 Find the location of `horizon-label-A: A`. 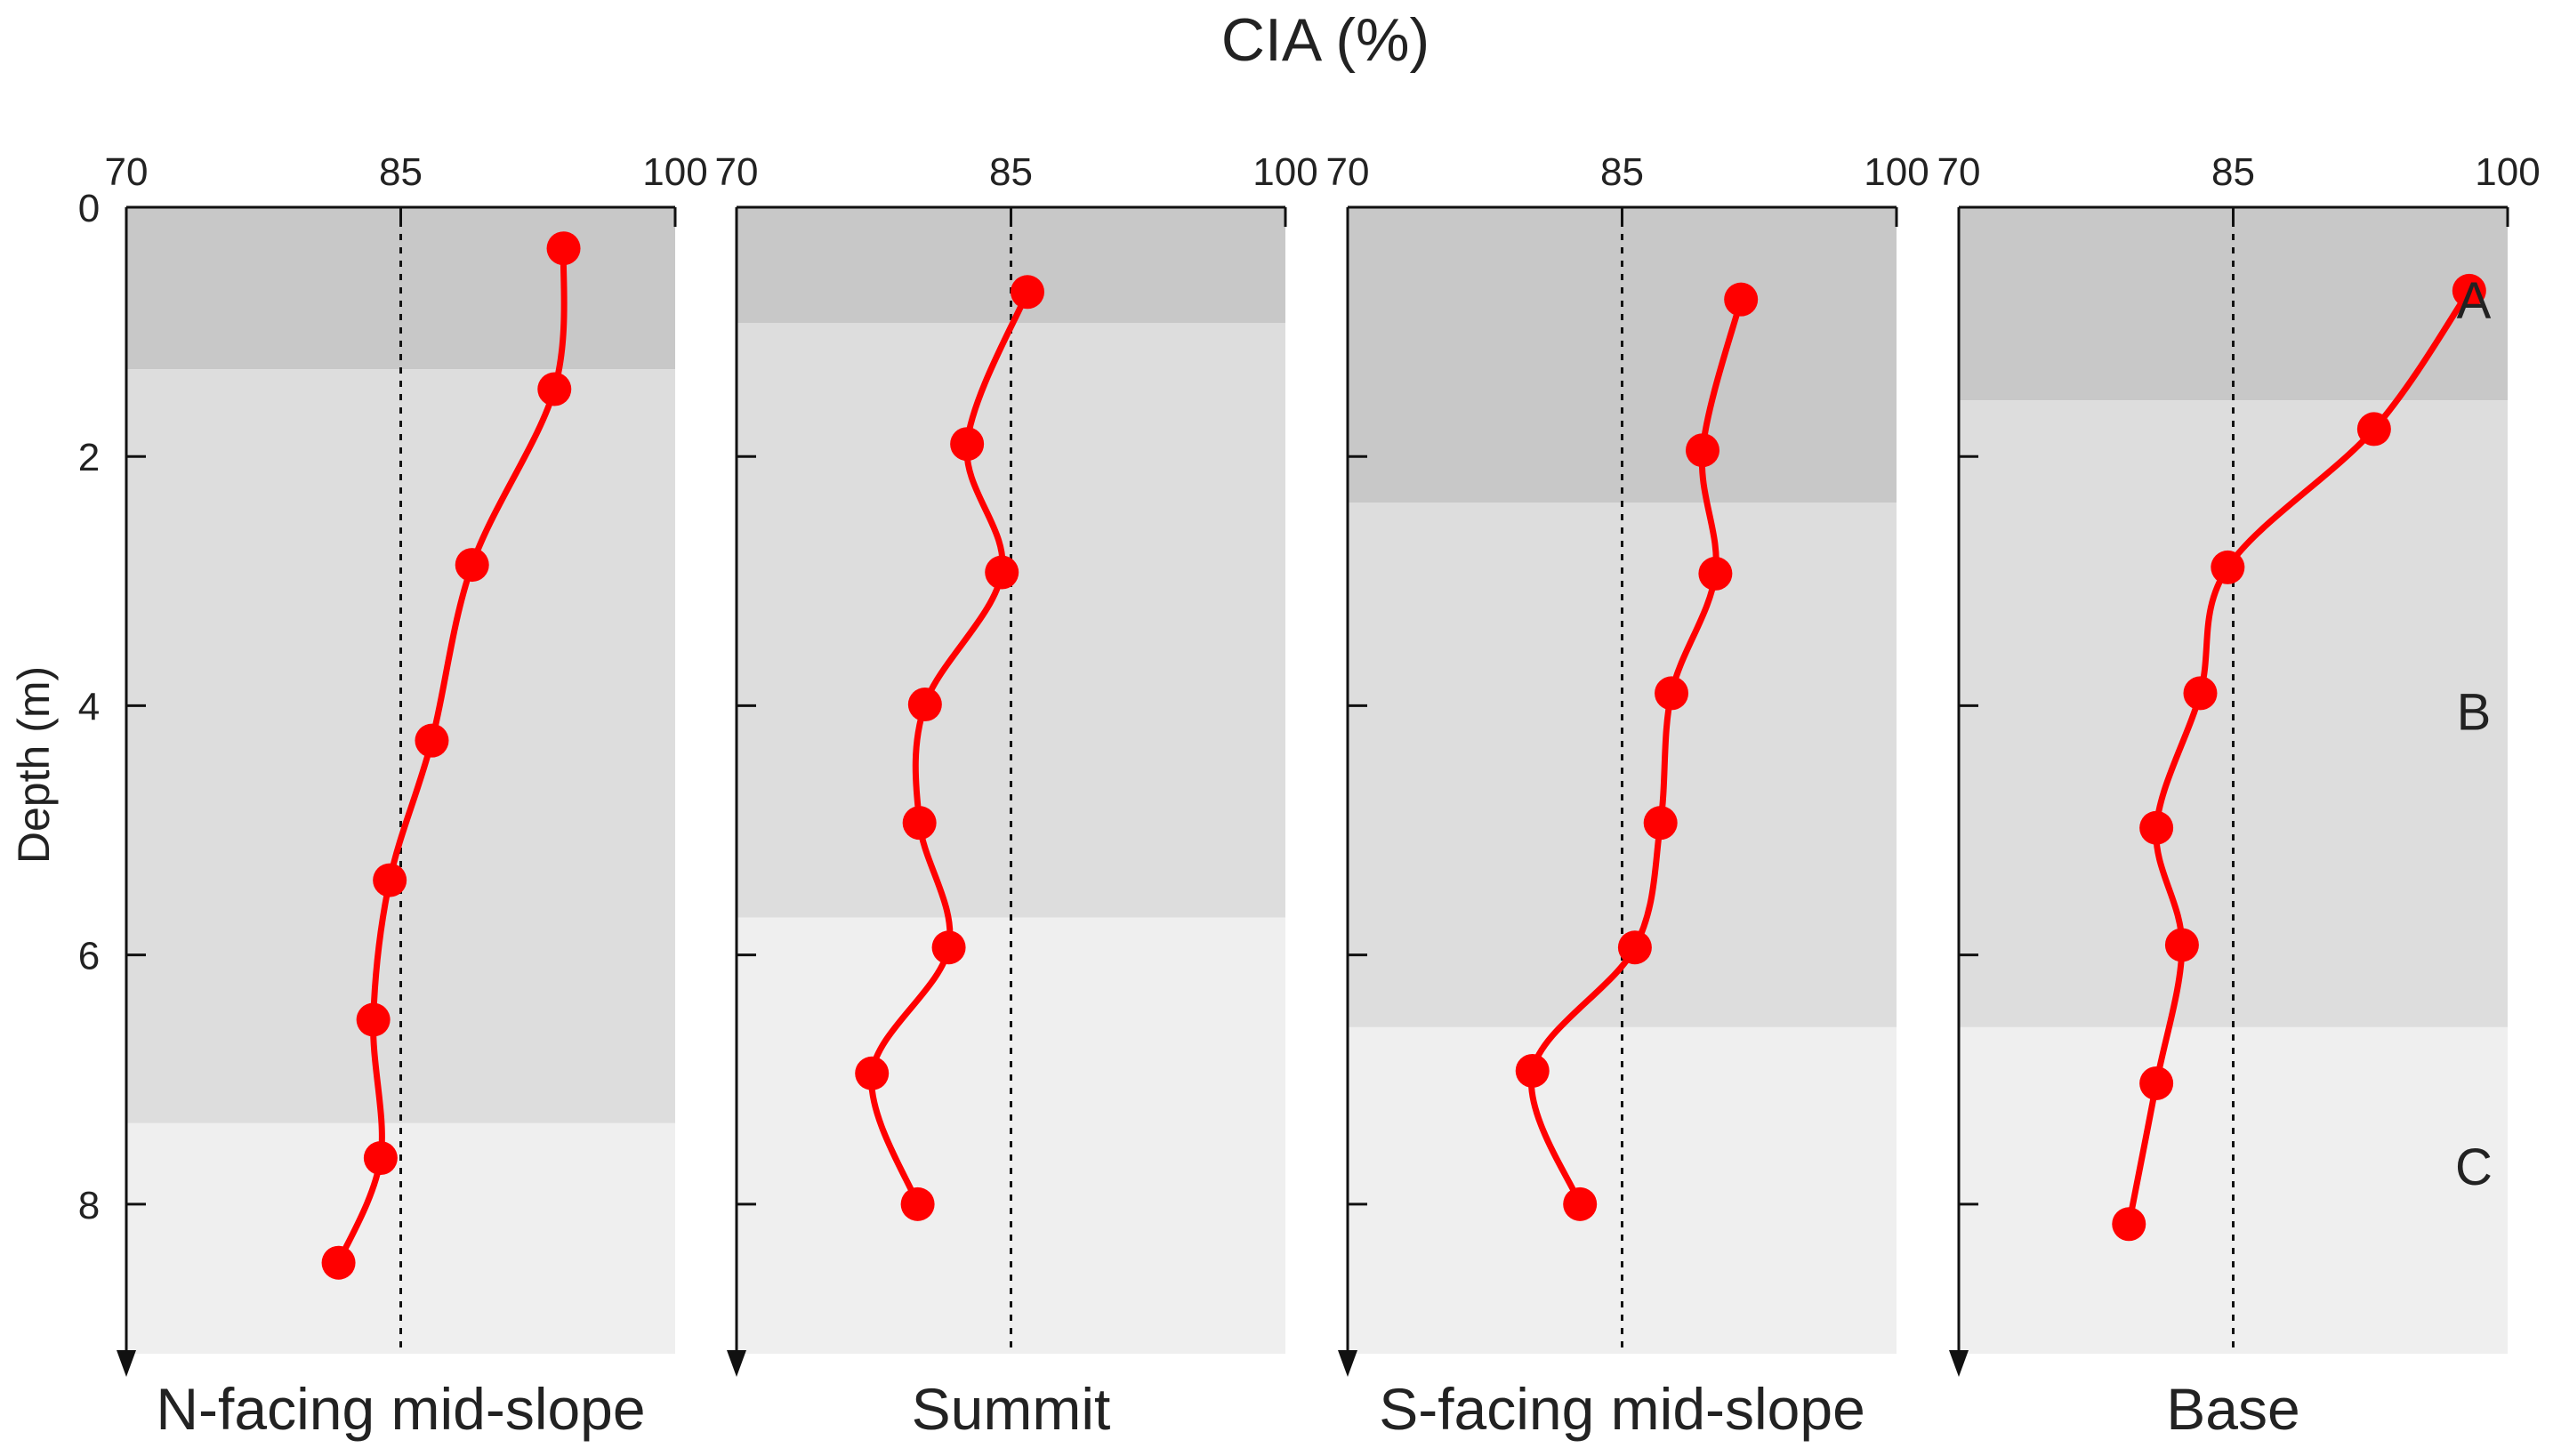

horizon-label-A: A is located at coordinates (2474, 301).